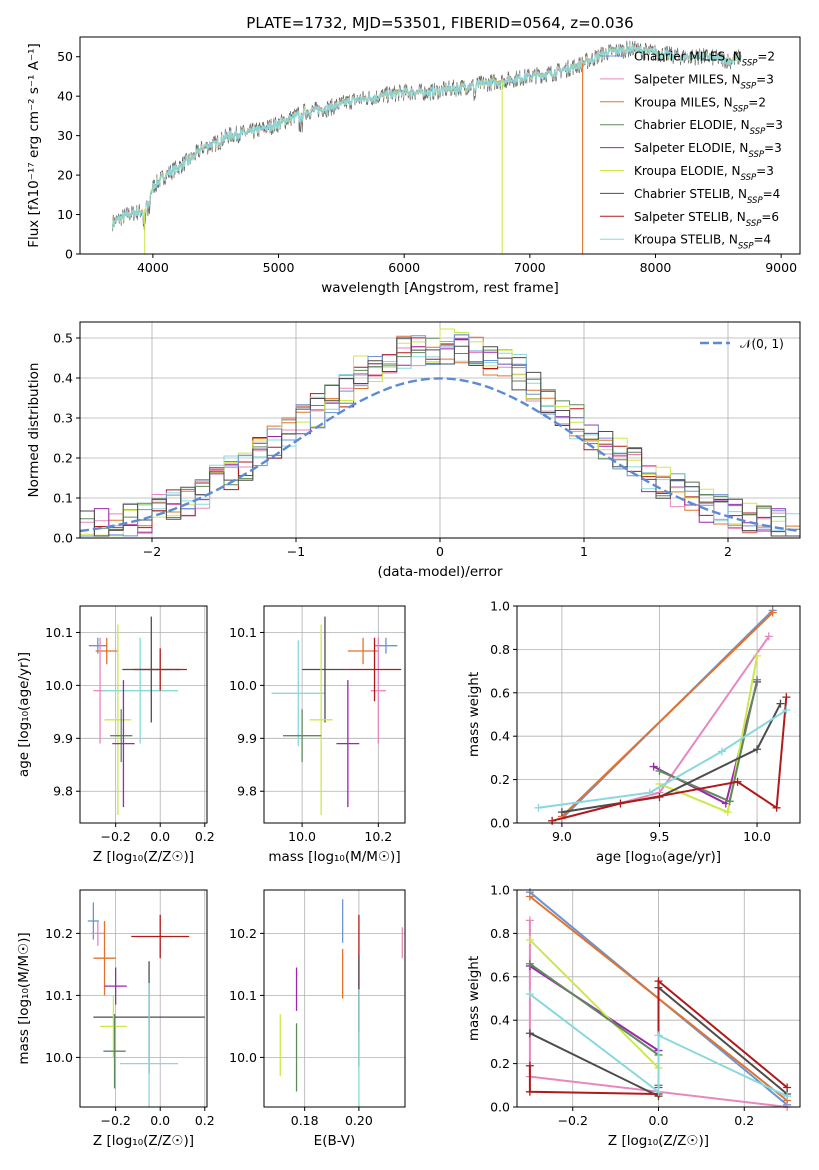 The width and height of the screenshot is (819, 1170). What do you see at coordinates (279, 267) in the screenshot?
I see `x-tick-label: 5000` at bounding box center [279, 267].